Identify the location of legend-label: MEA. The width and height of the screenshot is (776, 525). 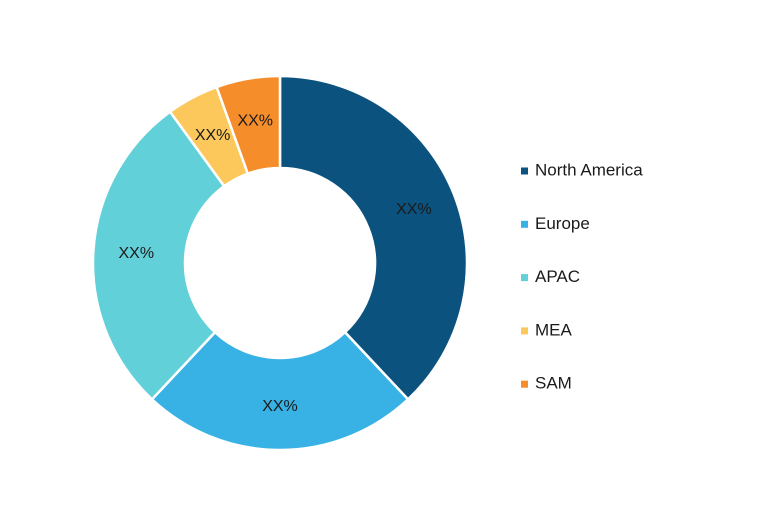
(554, 329).